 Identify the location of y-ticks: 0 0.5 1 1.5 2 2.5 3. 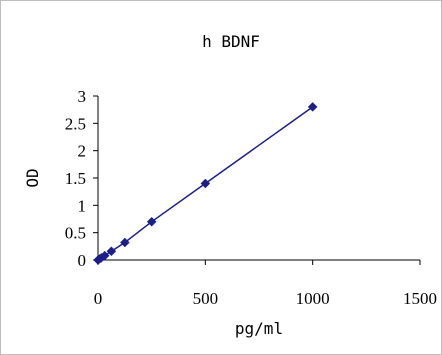
(81, 178).